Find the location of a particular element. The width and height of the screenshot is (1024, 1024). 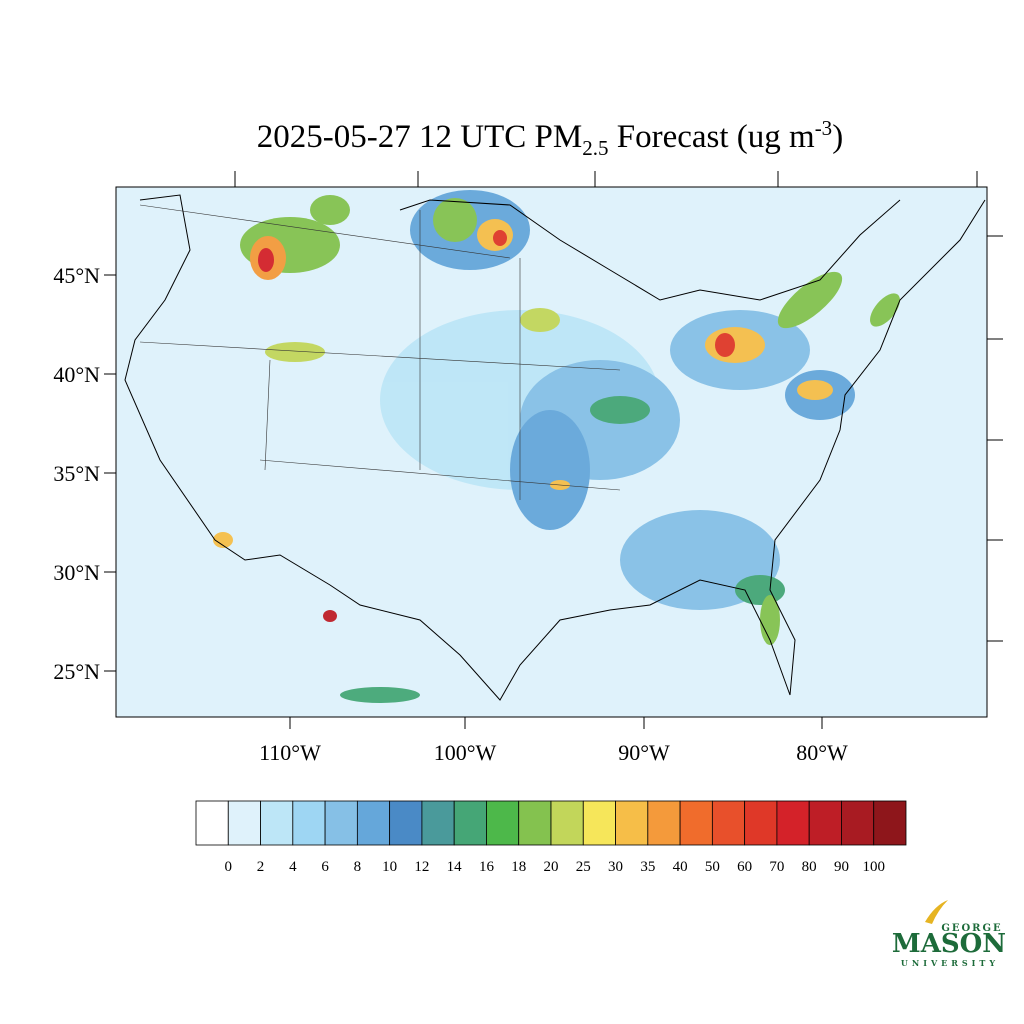

colorbar-label: 70 is located at coordinates (776, 867).